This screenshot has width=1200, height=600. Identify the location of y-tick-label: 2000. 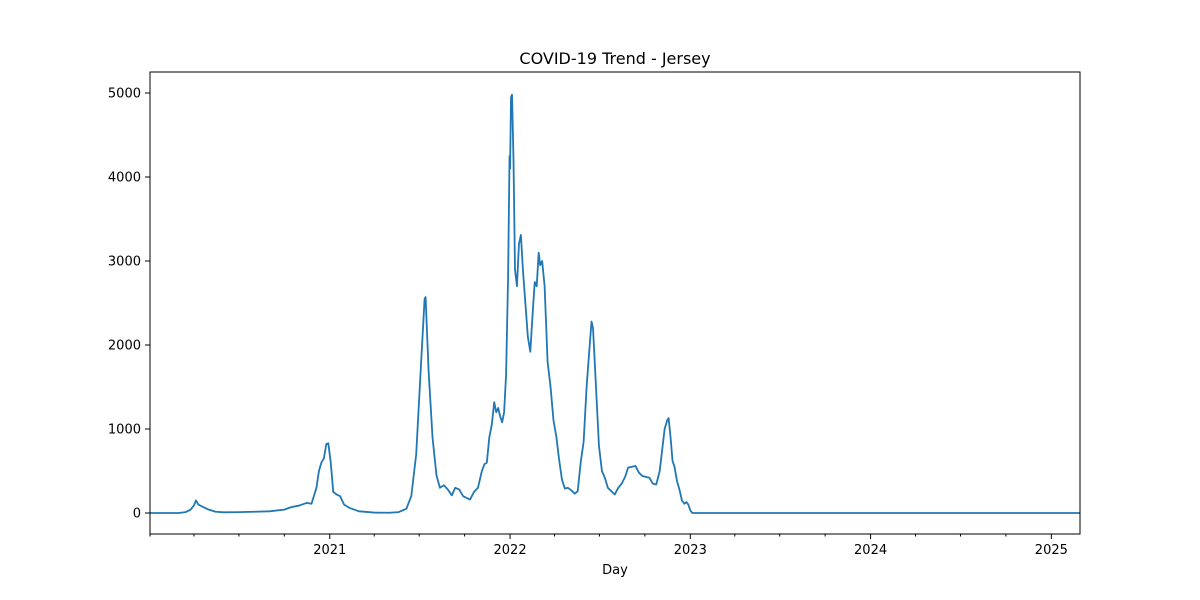
(124, 346).